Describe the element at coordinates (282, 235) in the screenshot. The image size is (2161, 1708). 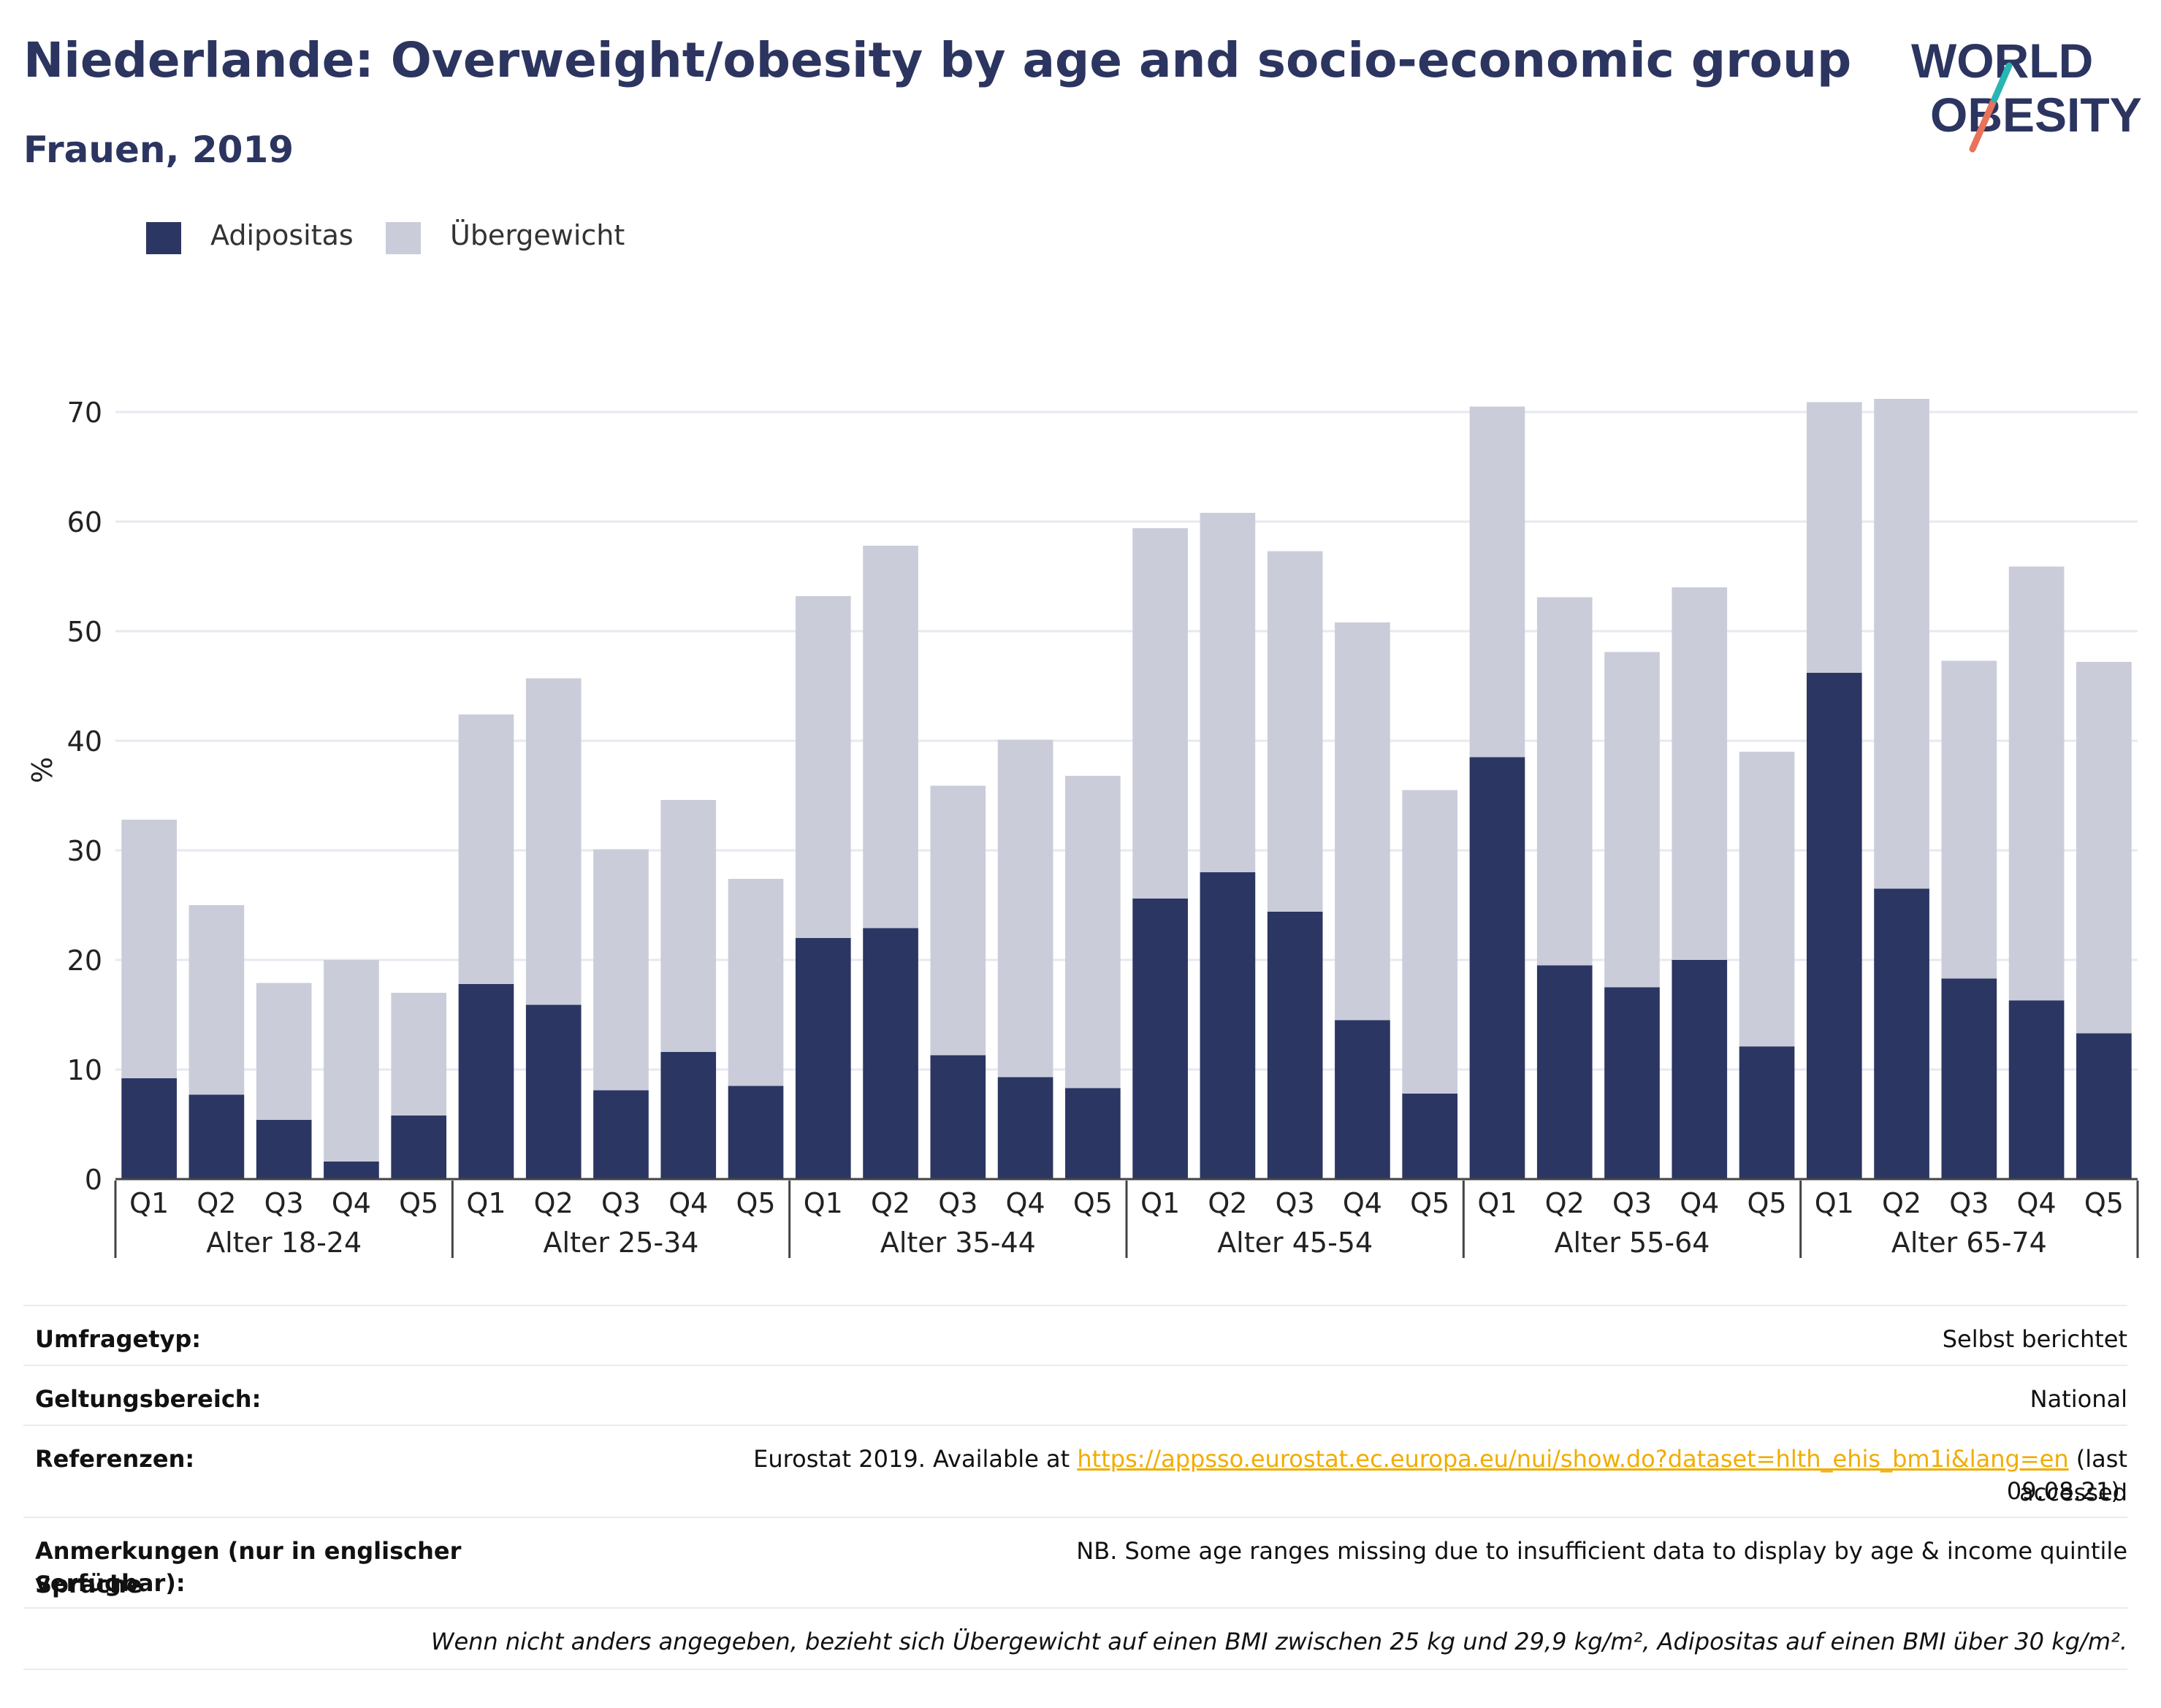
I see `legend-label-obesity: Adipositas` at that location.